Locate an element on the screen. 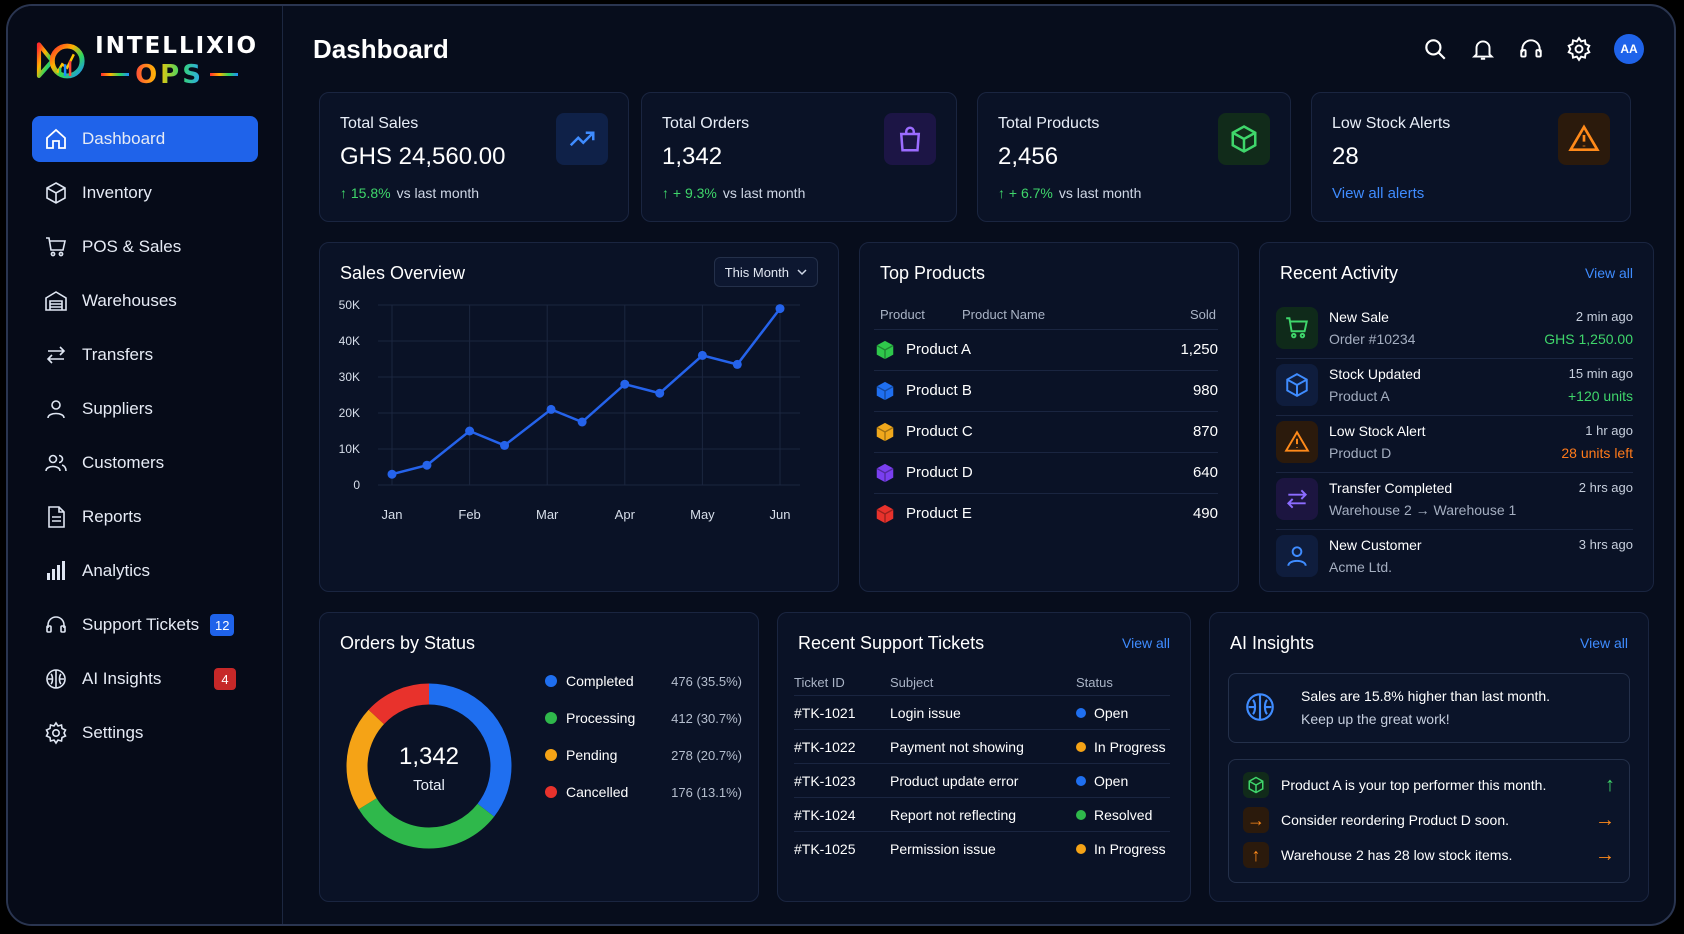 The width and height of the screenshot is (1684, 934). table-row: #TK-1022 Payment not showing In Progress is located at coordinates (982, 746).